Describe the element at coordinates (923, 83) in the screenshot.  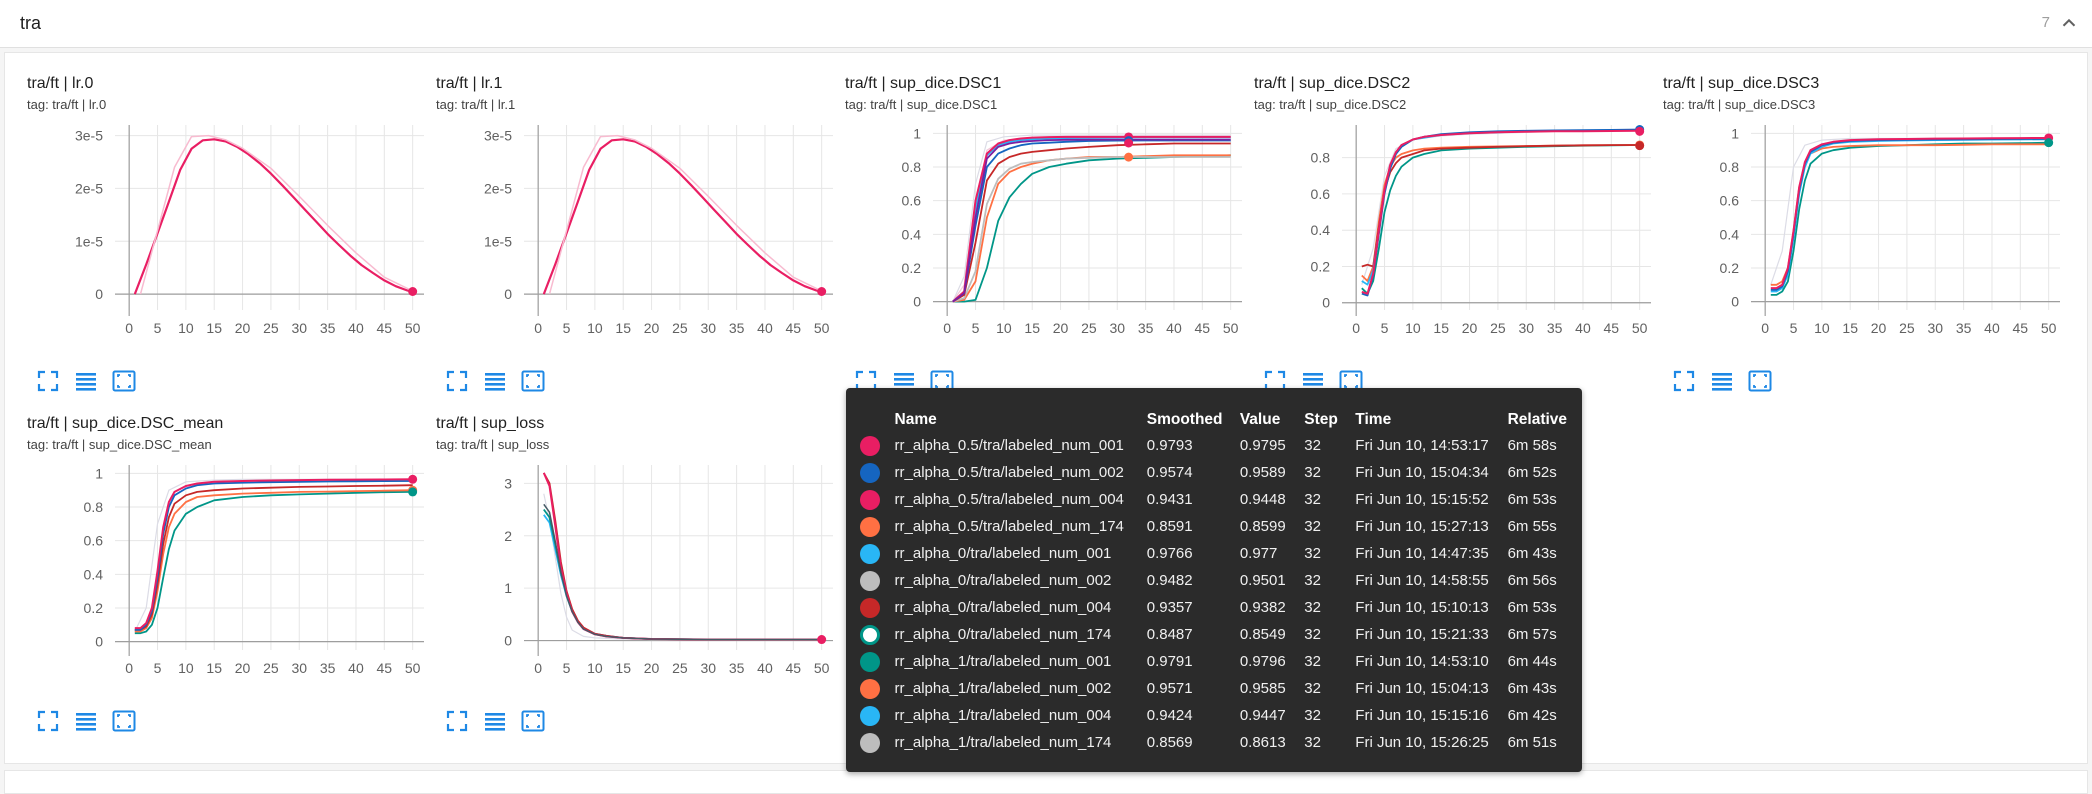
I see `chart-title: tra/ft | sup_dice.DSC1` at that location.